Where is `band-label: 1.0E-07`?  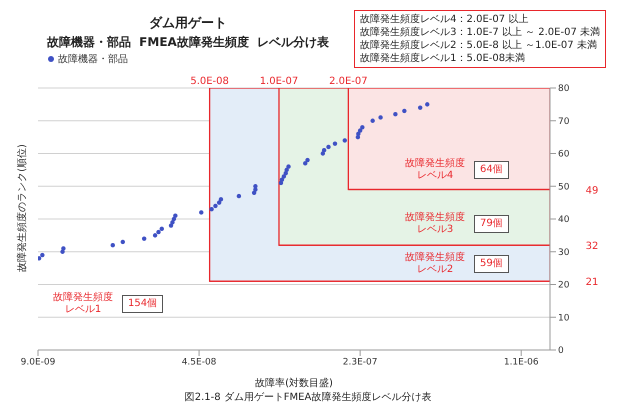
band-label: 1.0E-07 is located at coordinates (279, 81).